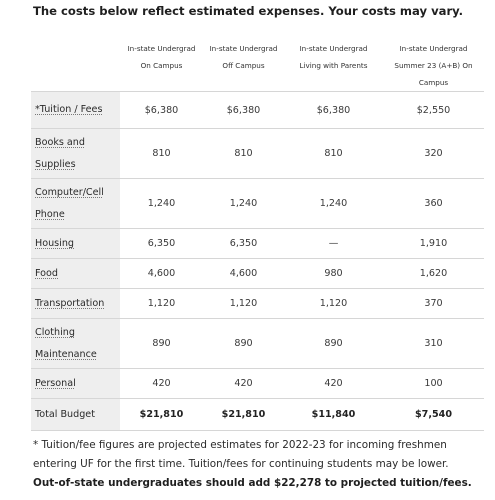 The image size is (495, 500). Describe the element at coordinates (55, 383) in the screenshot. I see `row-label-link: Personal` at that location.